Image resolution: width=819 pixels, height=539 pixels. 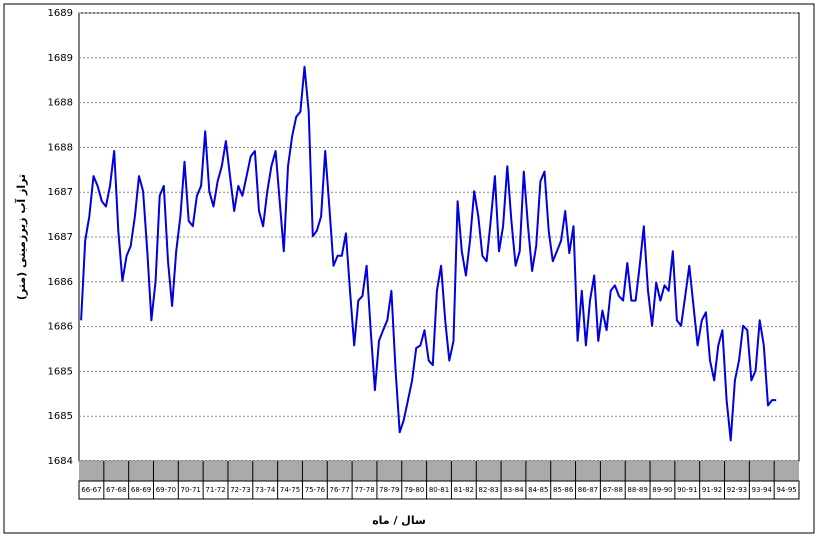 What do you see at coordinates (399, 520) in the screenshot?
I see `x-axis-title: سال / ماه` at bounding box center [399, 520].